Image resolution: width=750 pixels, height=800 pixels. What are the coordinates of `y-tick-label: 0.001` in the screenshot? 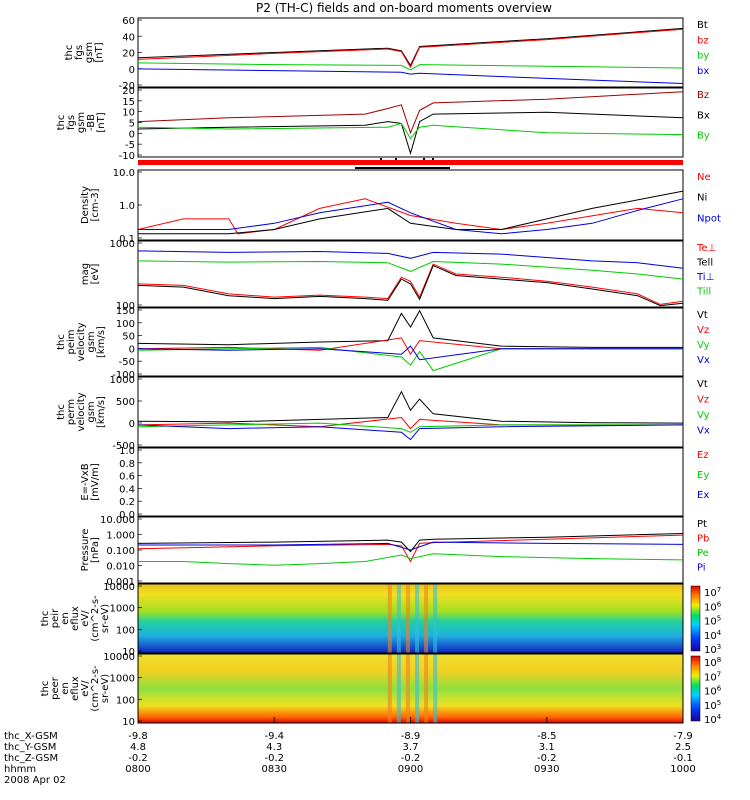 It's located at (120, 582).